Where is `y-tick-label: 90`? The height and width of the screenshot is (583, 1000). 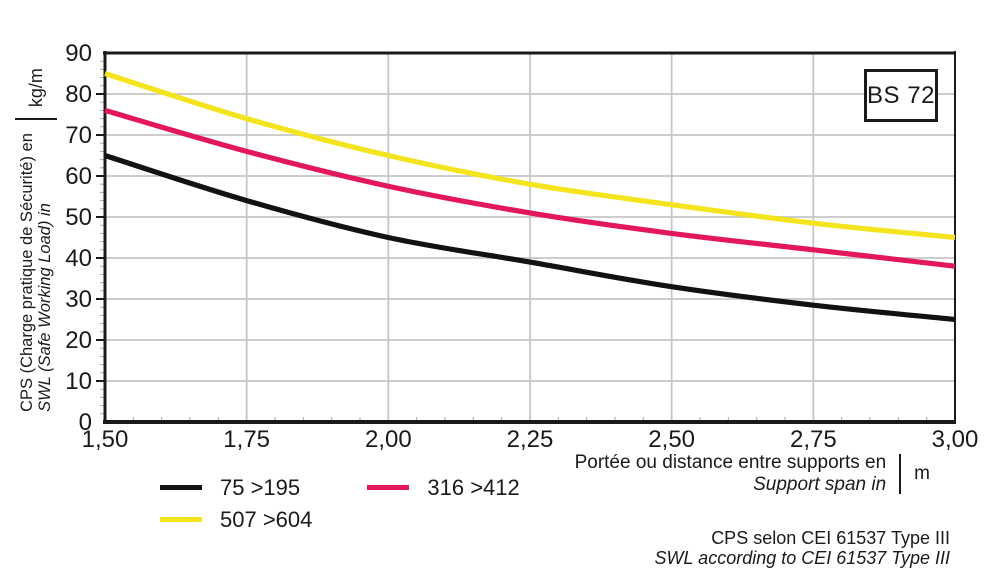
y-tick-label: 90 is located at coordinates (78, 53).